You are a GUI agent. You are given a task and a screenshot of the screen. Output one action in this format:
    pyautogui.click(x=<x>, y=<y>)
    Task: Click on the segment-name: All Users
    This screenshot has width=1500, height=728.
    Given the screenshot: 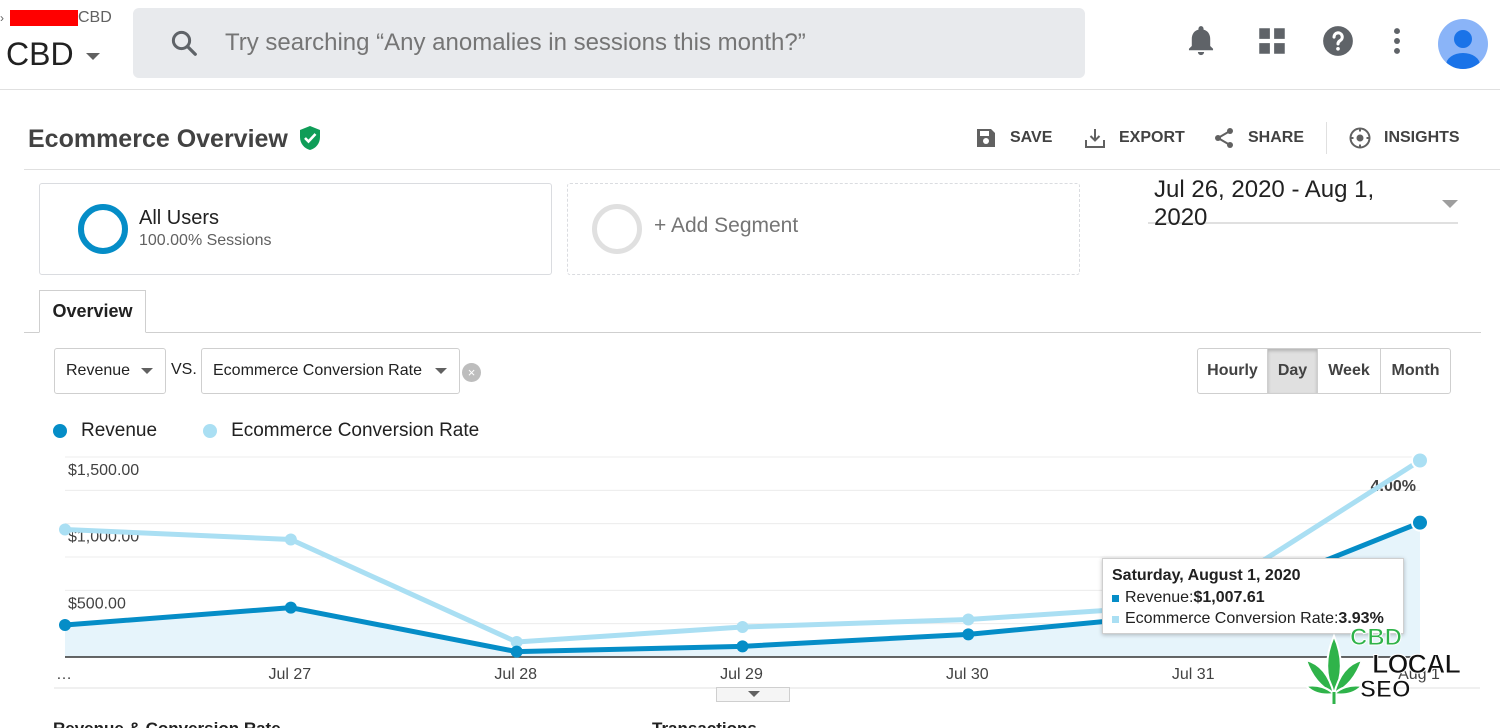 What is the action you would take?
    pyautogui.click(x=179, y=218)
    